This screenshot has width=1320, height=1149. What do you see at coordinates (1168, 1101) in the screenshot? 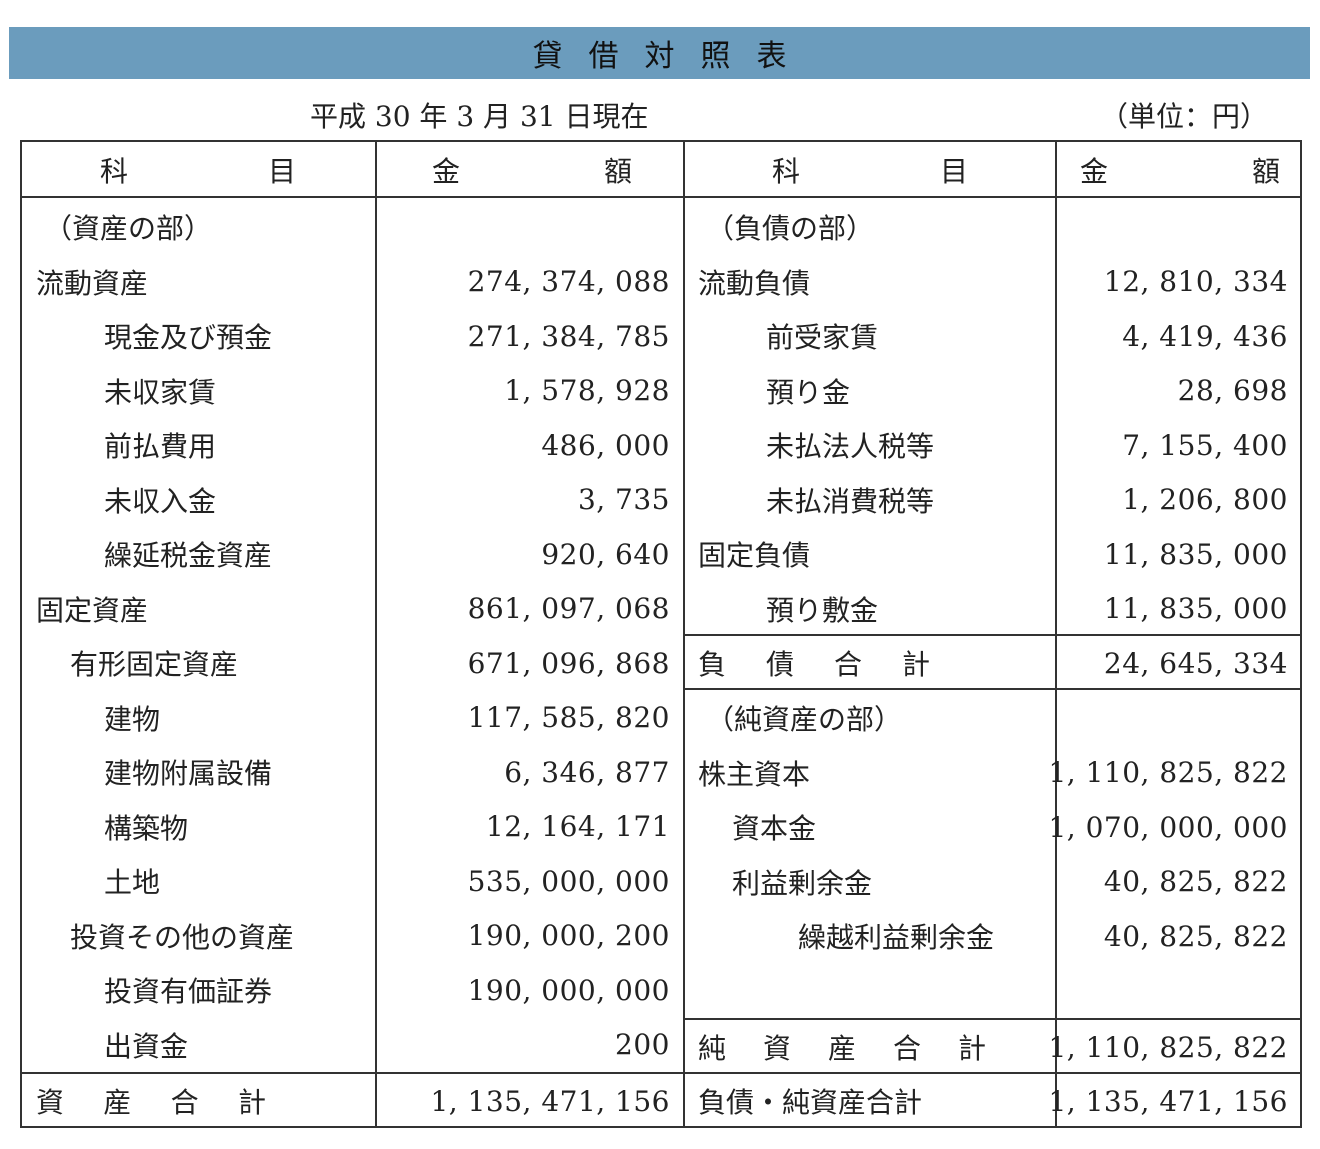
I see `grand-total-amount: 1, 135, 471, 156` at bounding box center [1168, 1101].